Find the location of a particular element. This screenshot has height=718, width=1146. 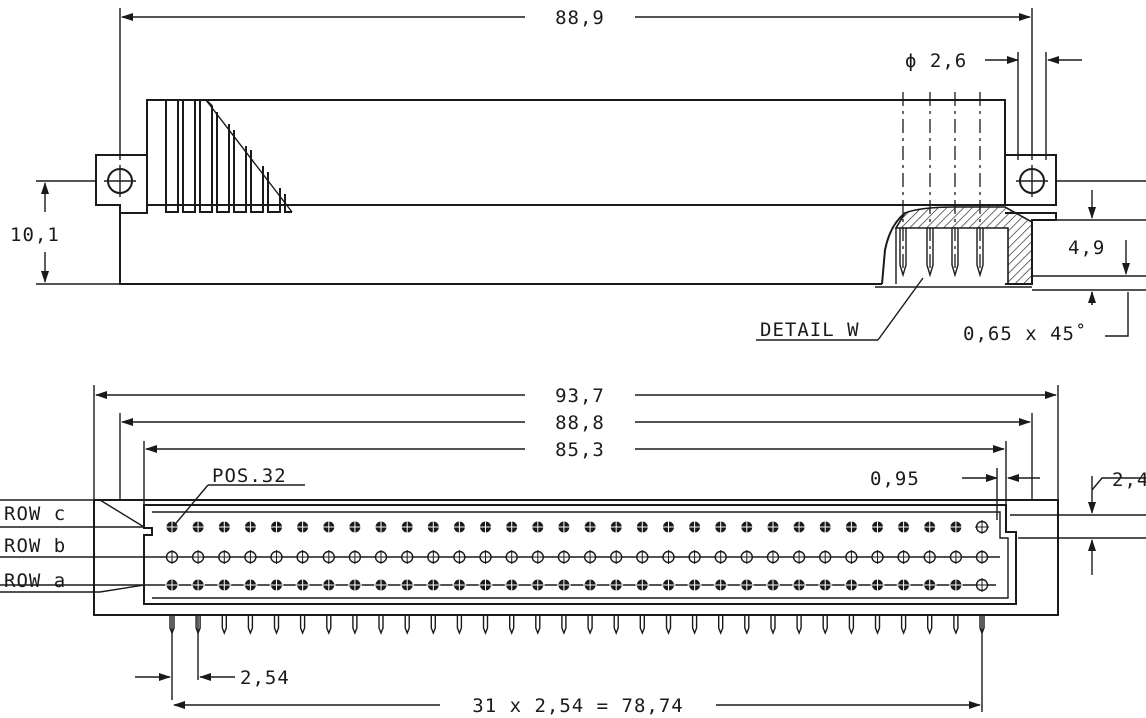

chamfer-label: 0,65 x 45˚ is located at coordinates (1025, 334).